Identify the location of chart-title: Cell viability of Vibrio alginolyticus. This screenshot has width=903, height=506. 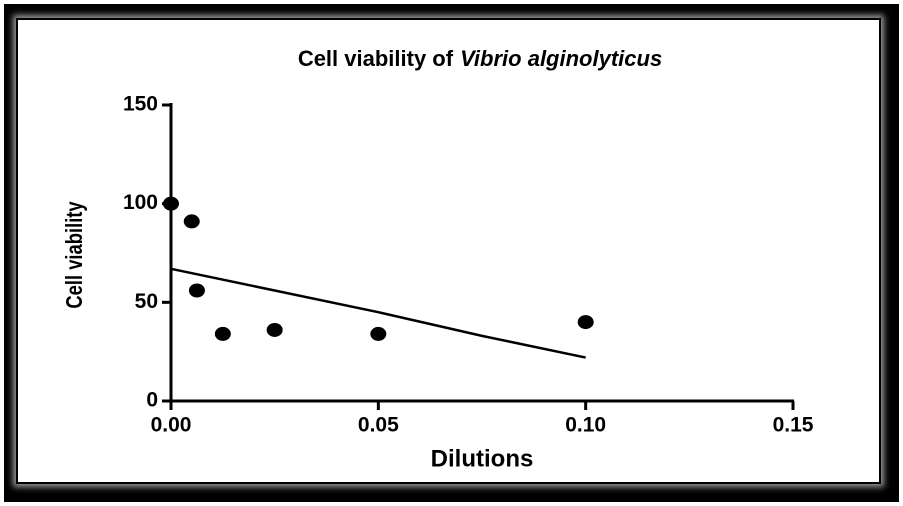
(480, 58).